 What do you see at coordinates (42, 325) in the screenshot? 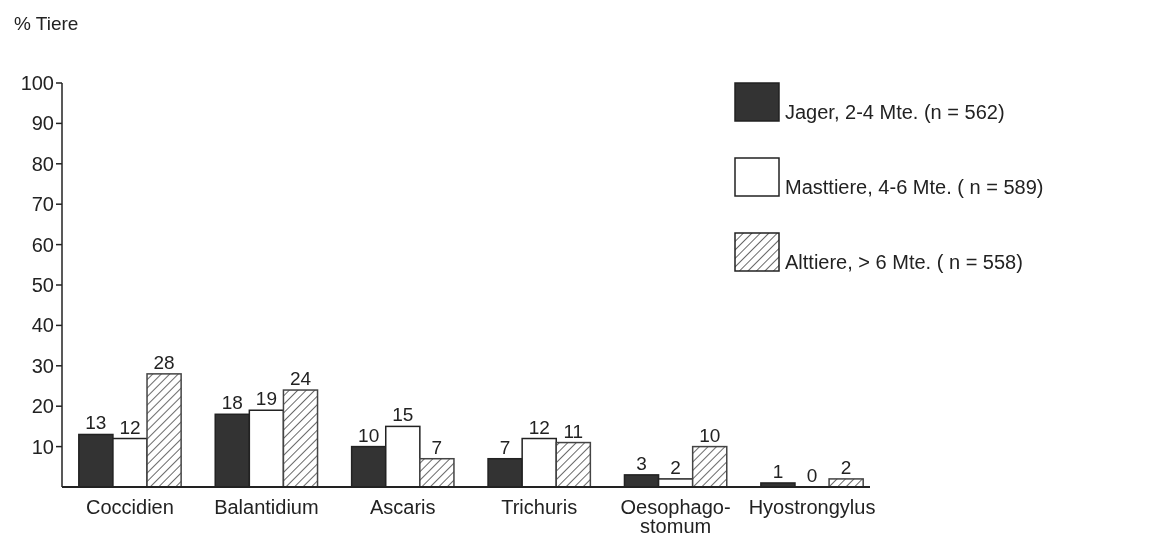
I see `y-tick-label: 40` at bounding box center [42, 325].